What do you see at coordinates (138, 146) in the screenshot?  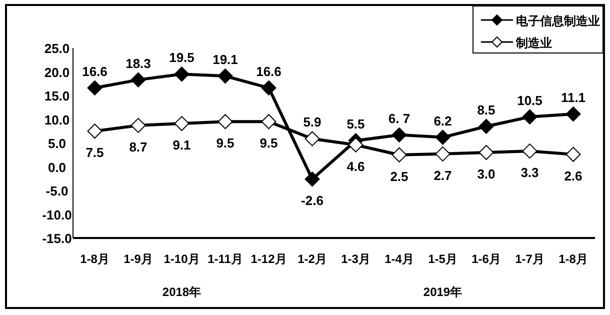 I see `data-label: 8.7` at bounding box center [138, 146].